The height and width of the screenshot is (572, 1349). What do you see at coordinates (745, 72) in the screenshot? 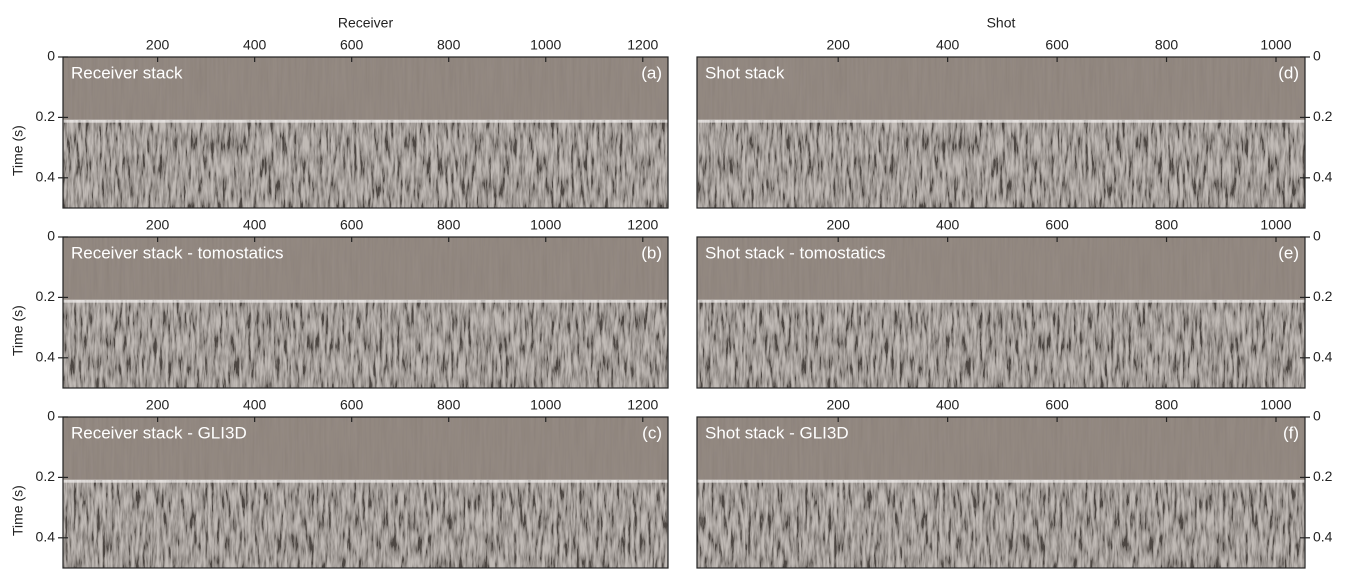
I see `panel-title: Shot stack` at bounding box center [745, 72].